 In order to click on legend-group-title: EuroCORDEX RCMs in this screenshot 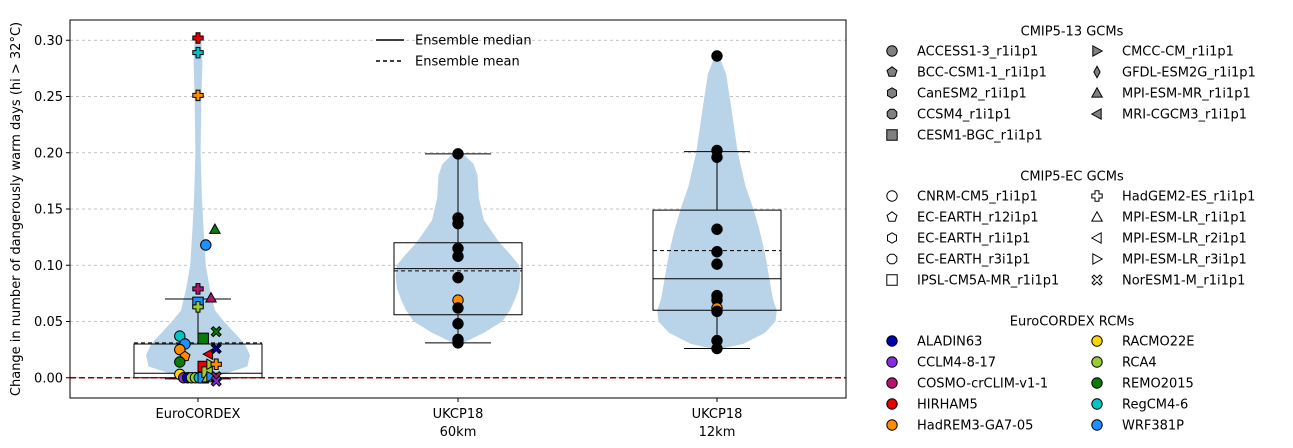, I will do `click(1072, 322)`.